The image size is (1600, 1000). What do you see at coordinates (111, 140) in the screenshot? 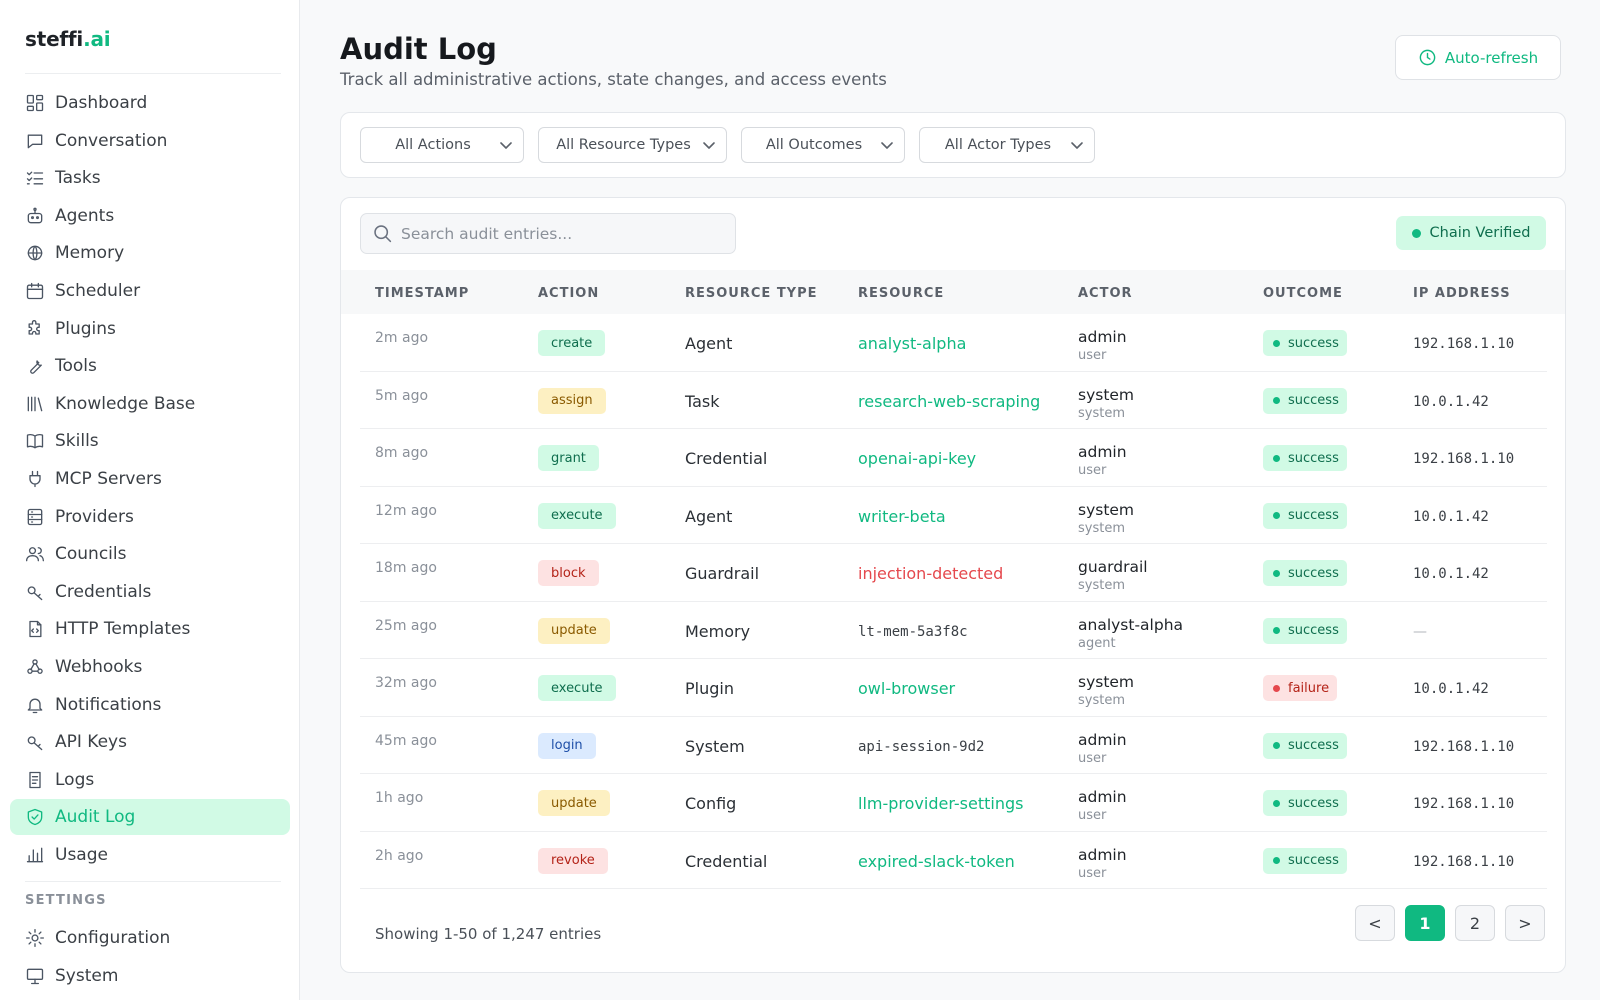
I see `sidebar-item-label: Conversation` at bounding box center [111, 140].